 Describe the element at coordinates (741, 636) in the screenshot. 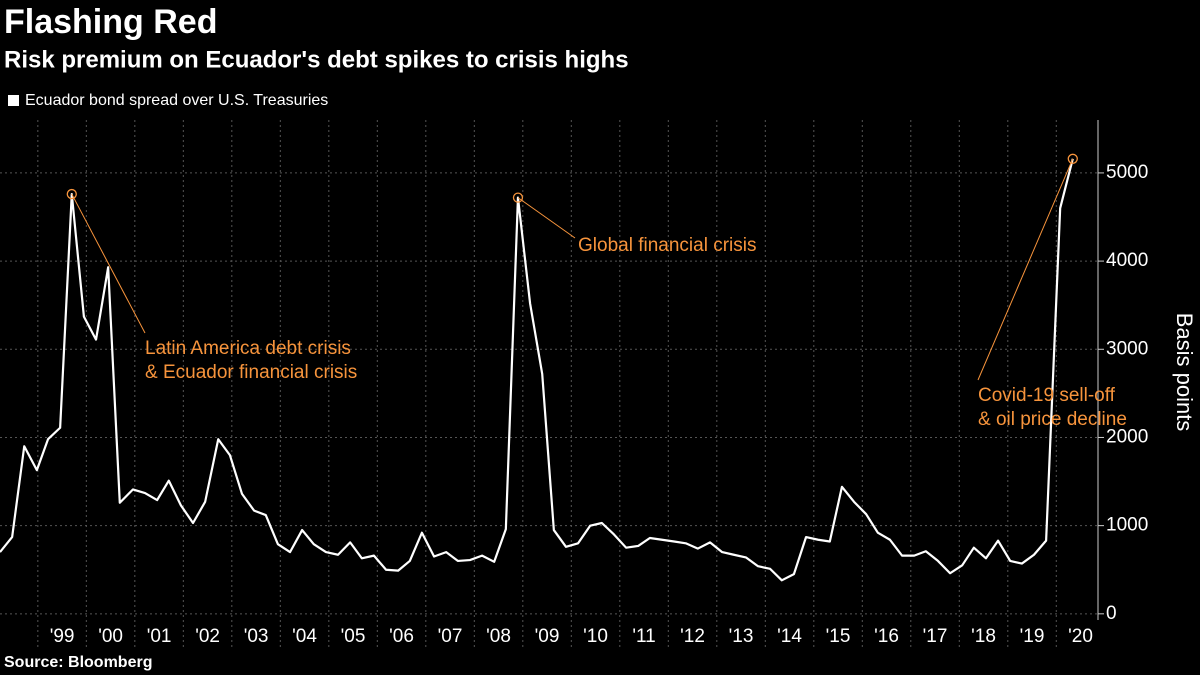

I see `x-tick-label: '13` at that location.